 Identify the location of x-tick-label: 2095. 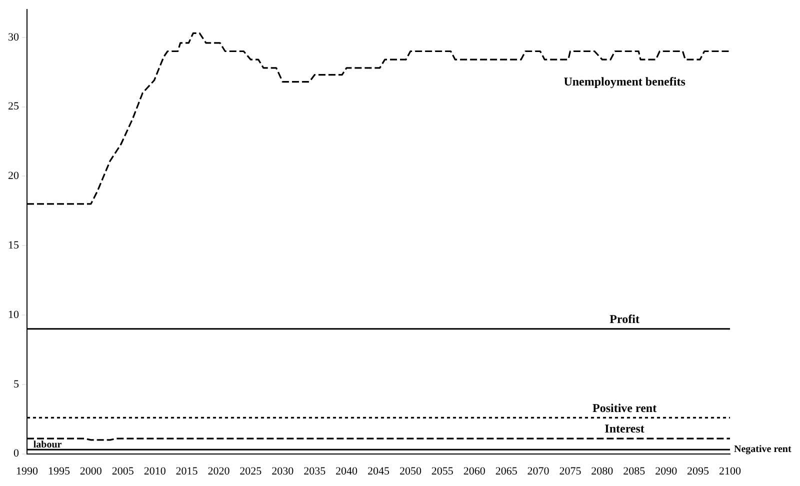
(698, 471).